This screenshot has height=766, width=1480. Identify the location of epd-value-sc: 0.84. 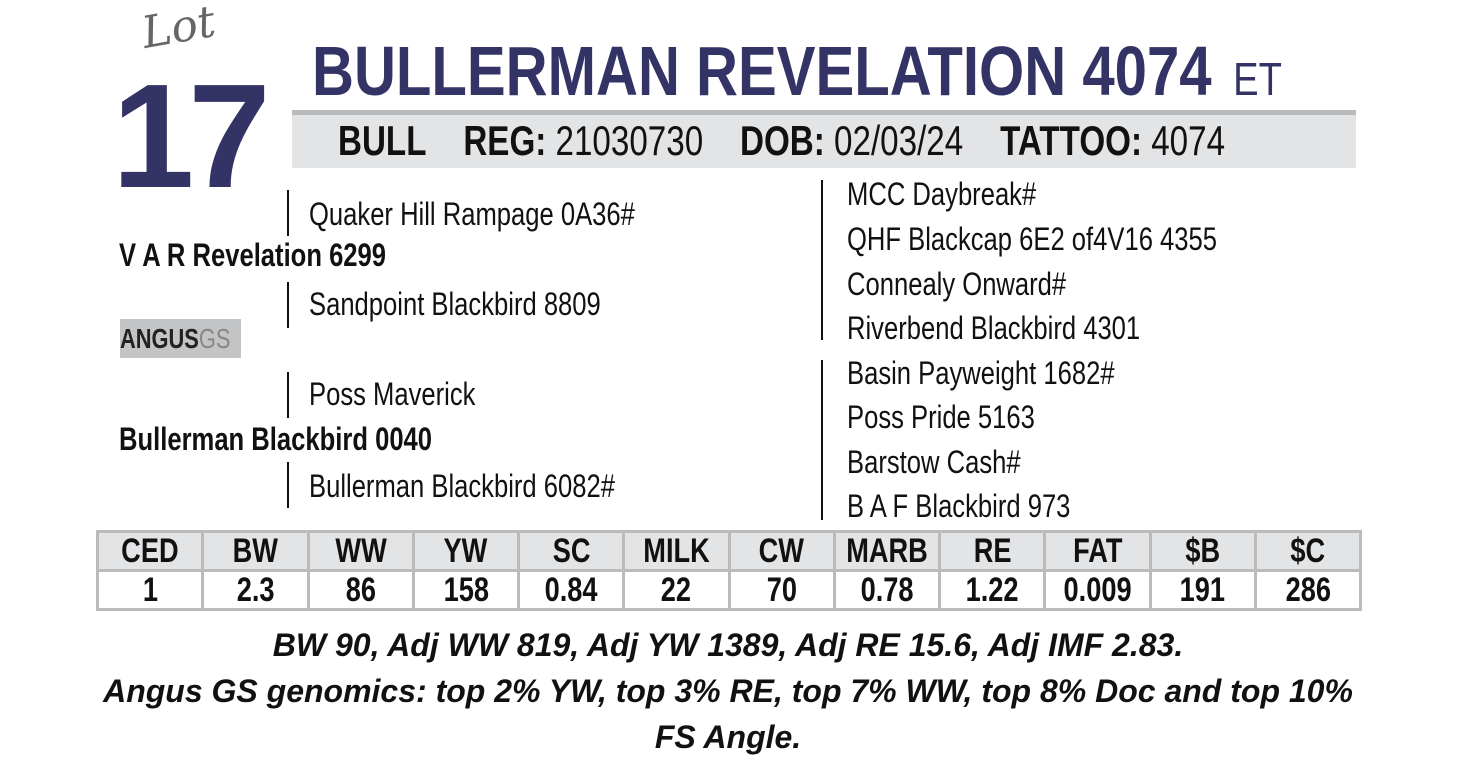
(571, 590).